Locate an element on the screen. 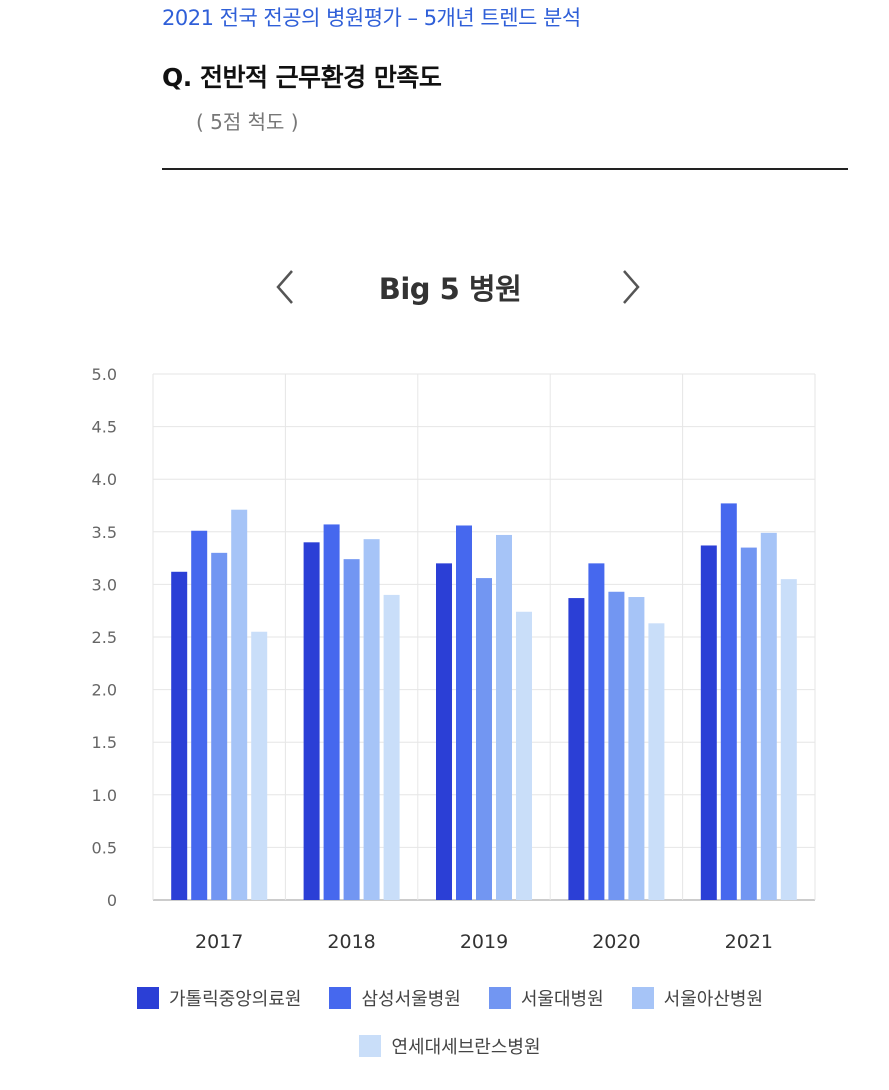 This screenshot has height=1090, width=889. chevron-right-icon is located at coordinates (631, 287).